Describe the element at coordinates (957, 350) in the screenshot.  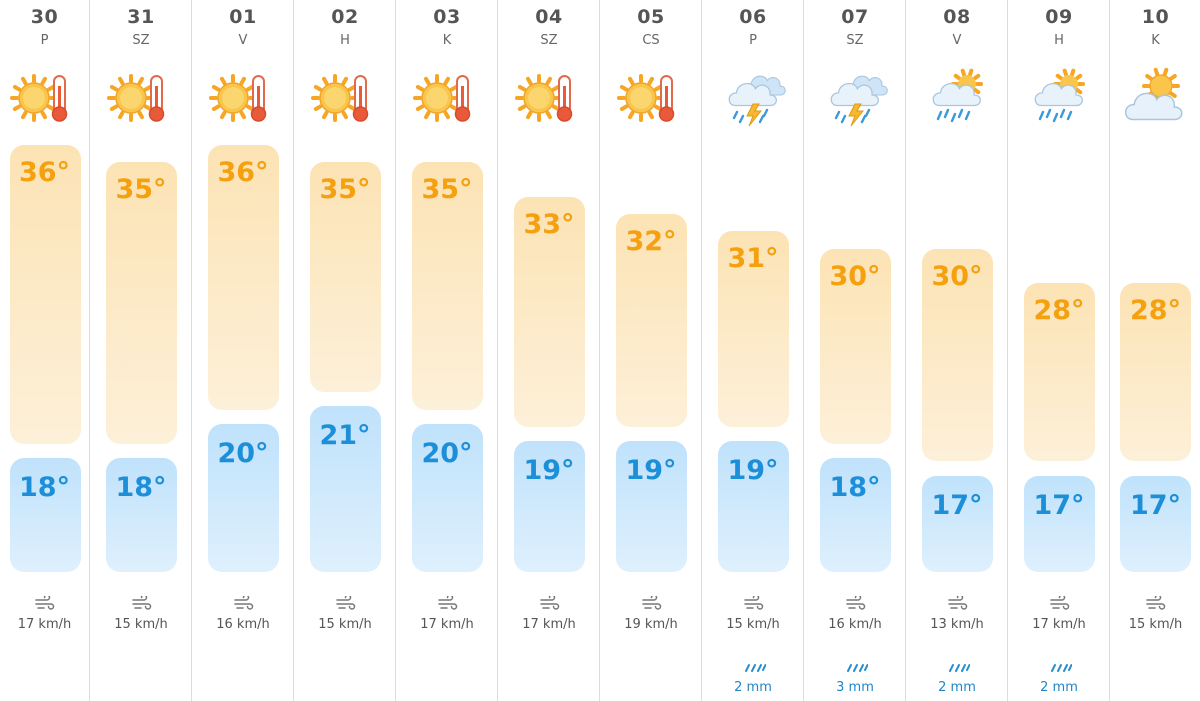
I see `forecast-day-08: 08 V 30° 17° 13 km/h 2 mm` at that location.